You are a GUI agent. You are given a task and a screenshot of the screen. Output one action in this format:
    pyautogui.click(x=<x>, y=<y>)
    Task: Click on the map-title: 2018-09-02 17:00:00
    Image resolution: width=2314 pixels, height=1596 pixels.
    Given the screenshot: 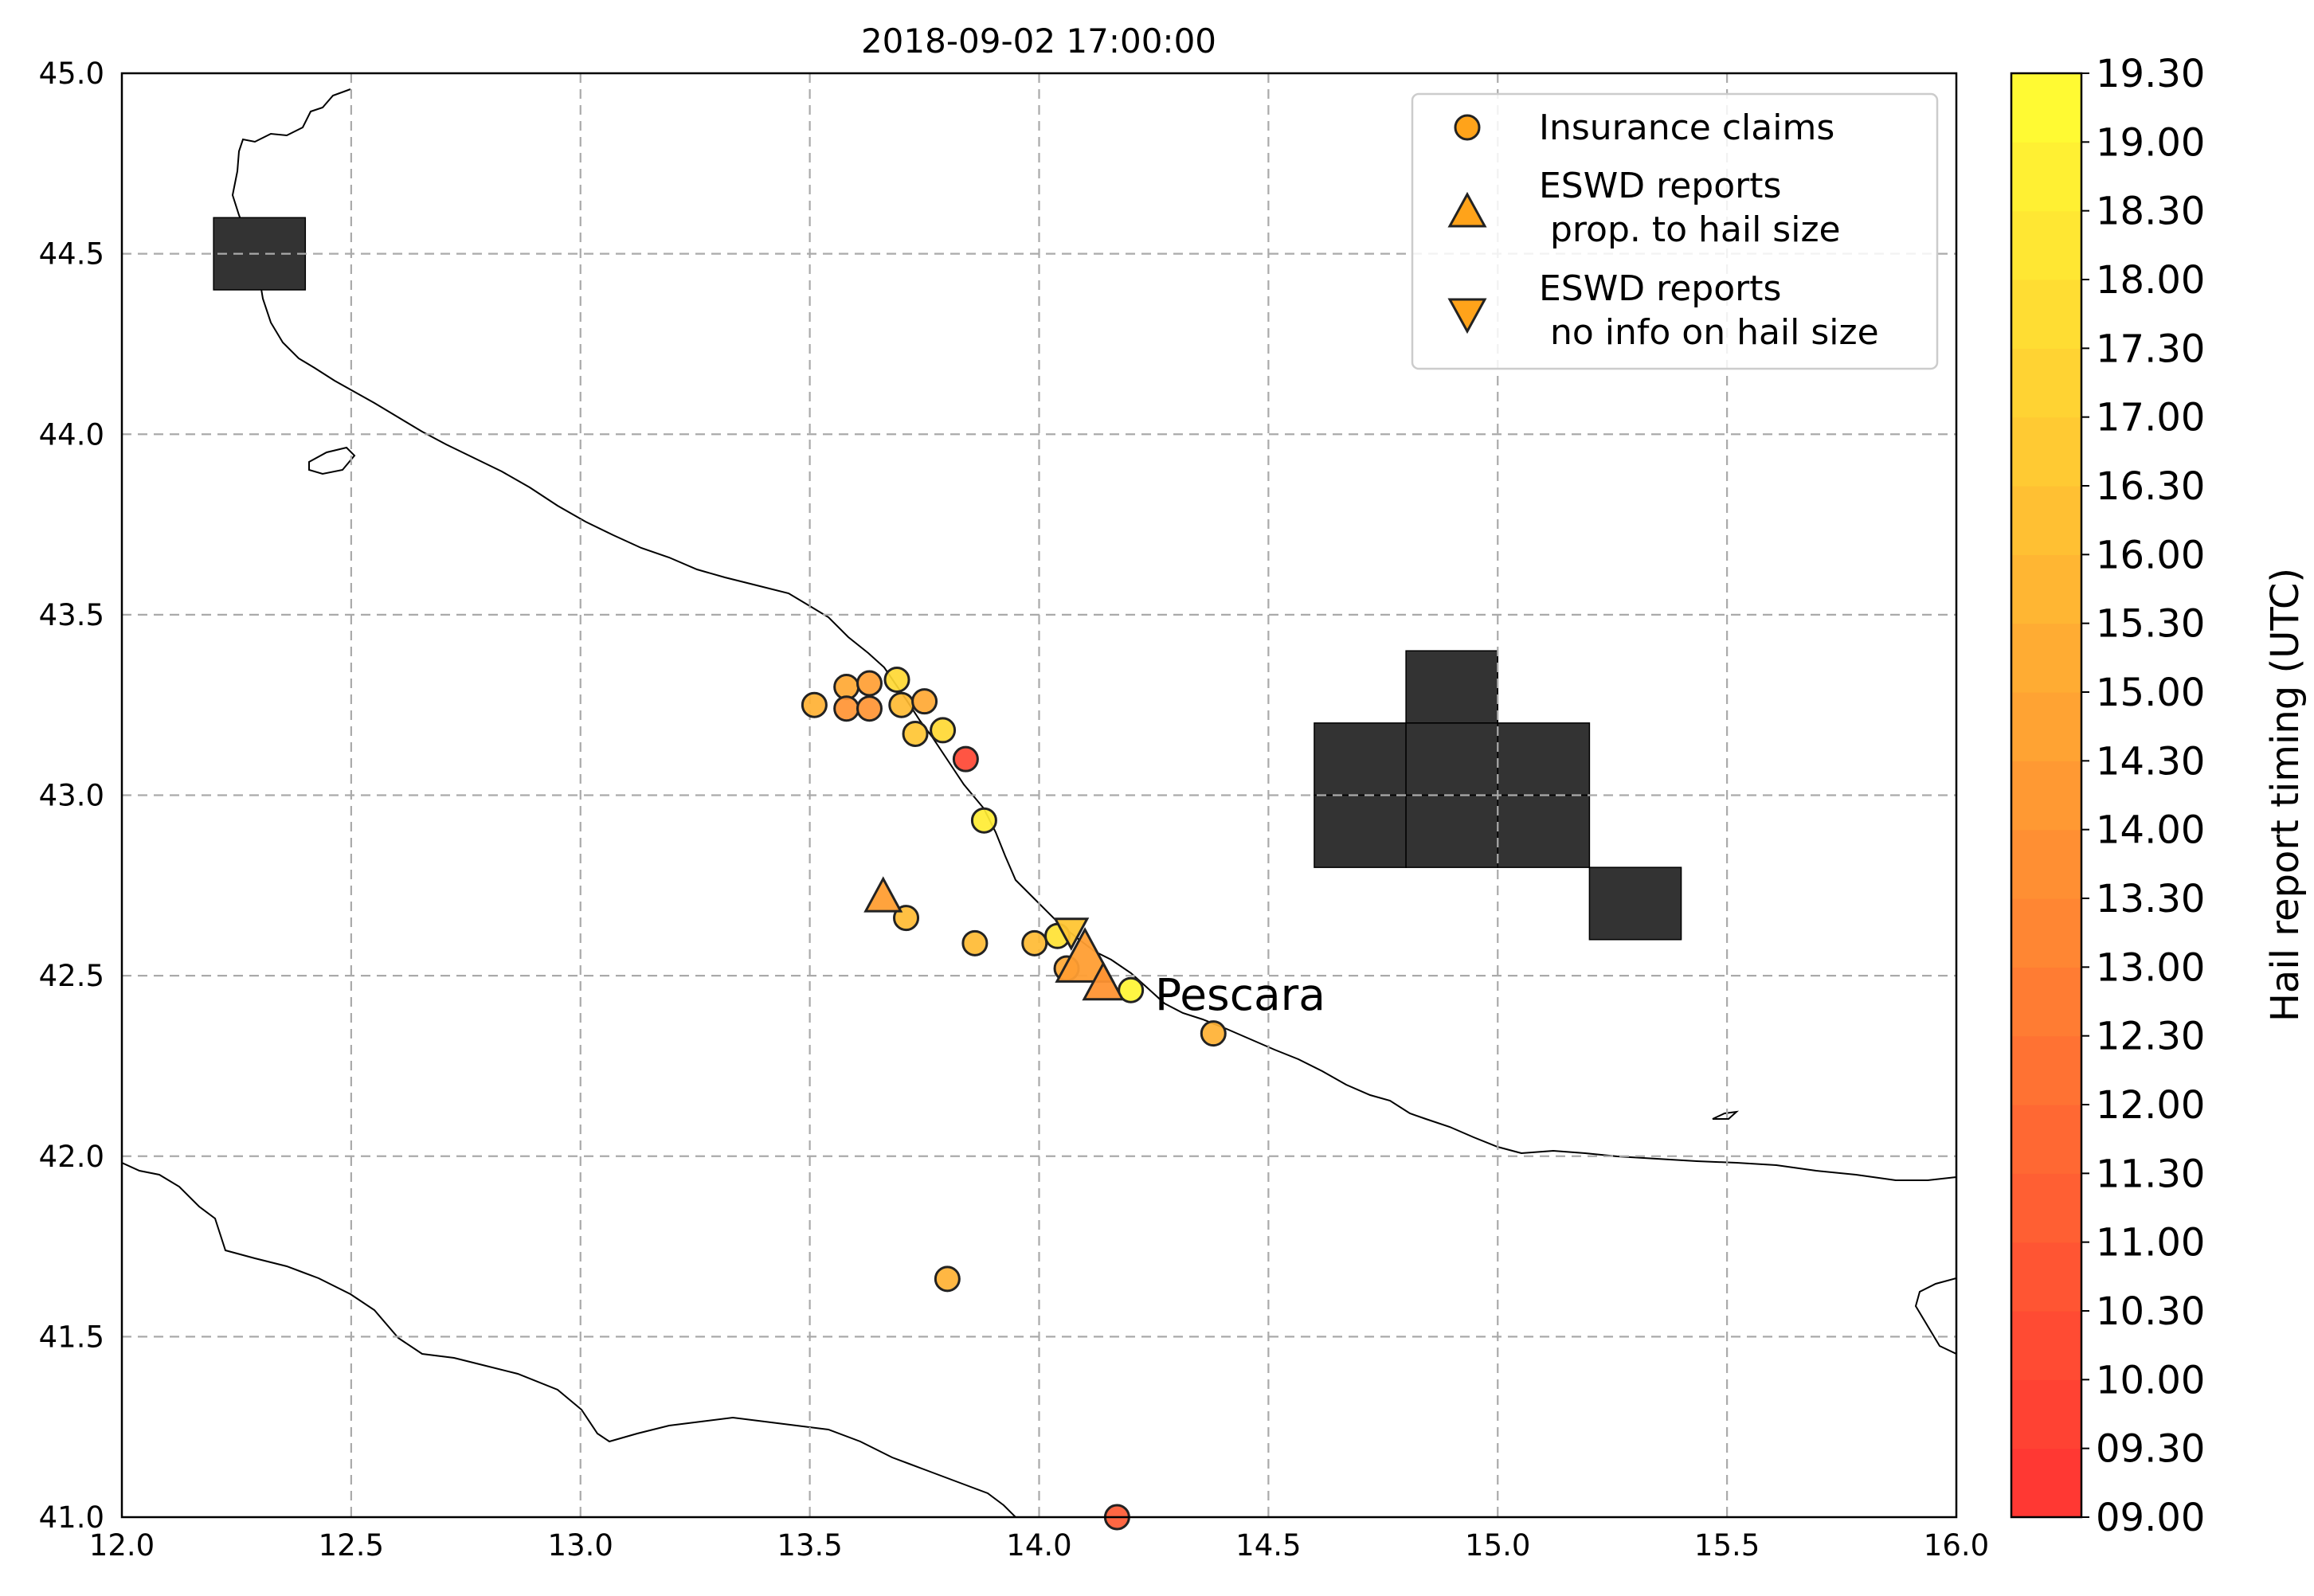 What is the action you would take?
    pyautogui.click(x=1038, y=41)
    